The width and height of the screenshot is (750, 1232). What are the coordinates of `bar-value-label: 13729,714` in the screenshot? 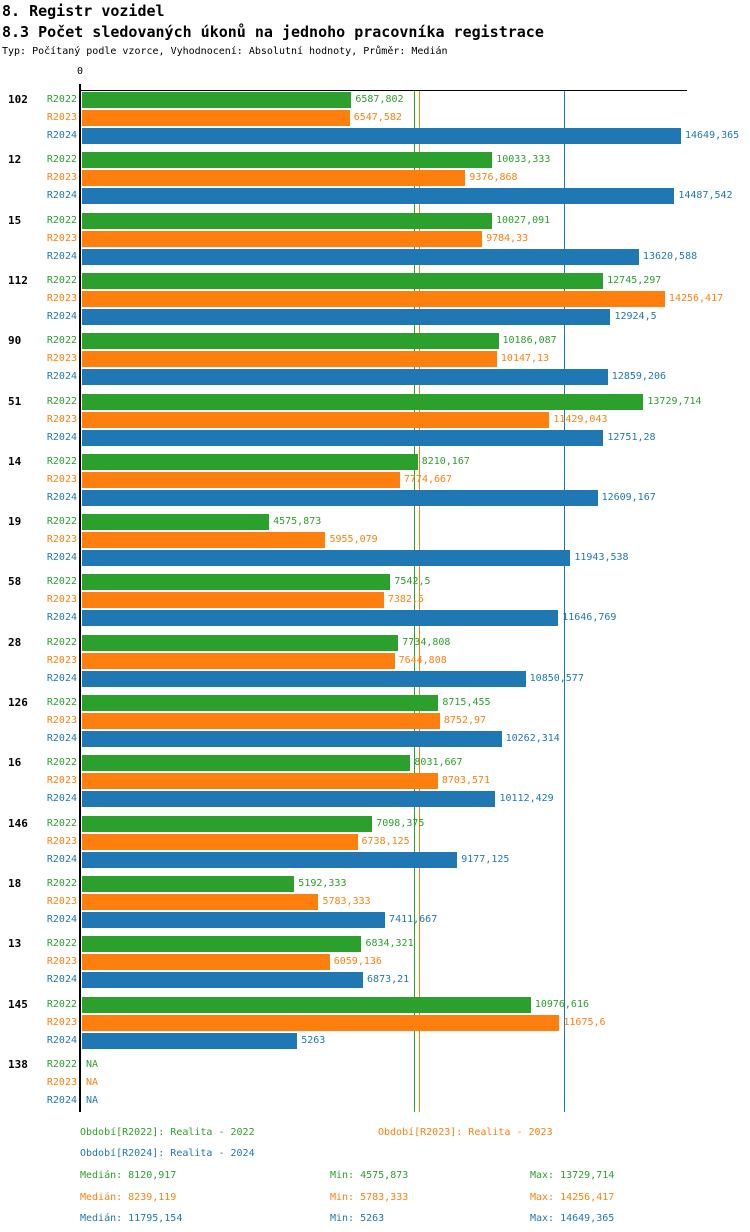 It's located at (674, 401).